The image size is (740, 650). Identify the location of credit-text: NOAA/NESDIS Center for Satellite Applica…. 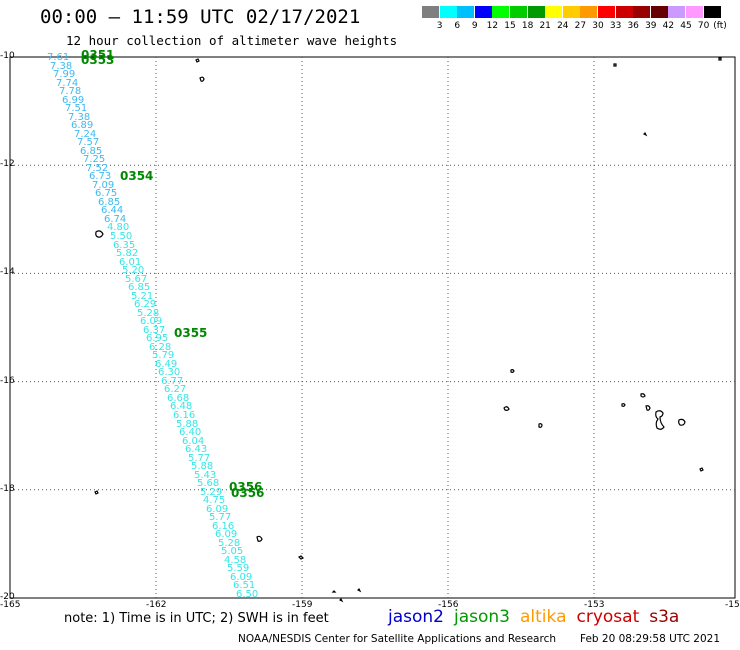
(397, 639).